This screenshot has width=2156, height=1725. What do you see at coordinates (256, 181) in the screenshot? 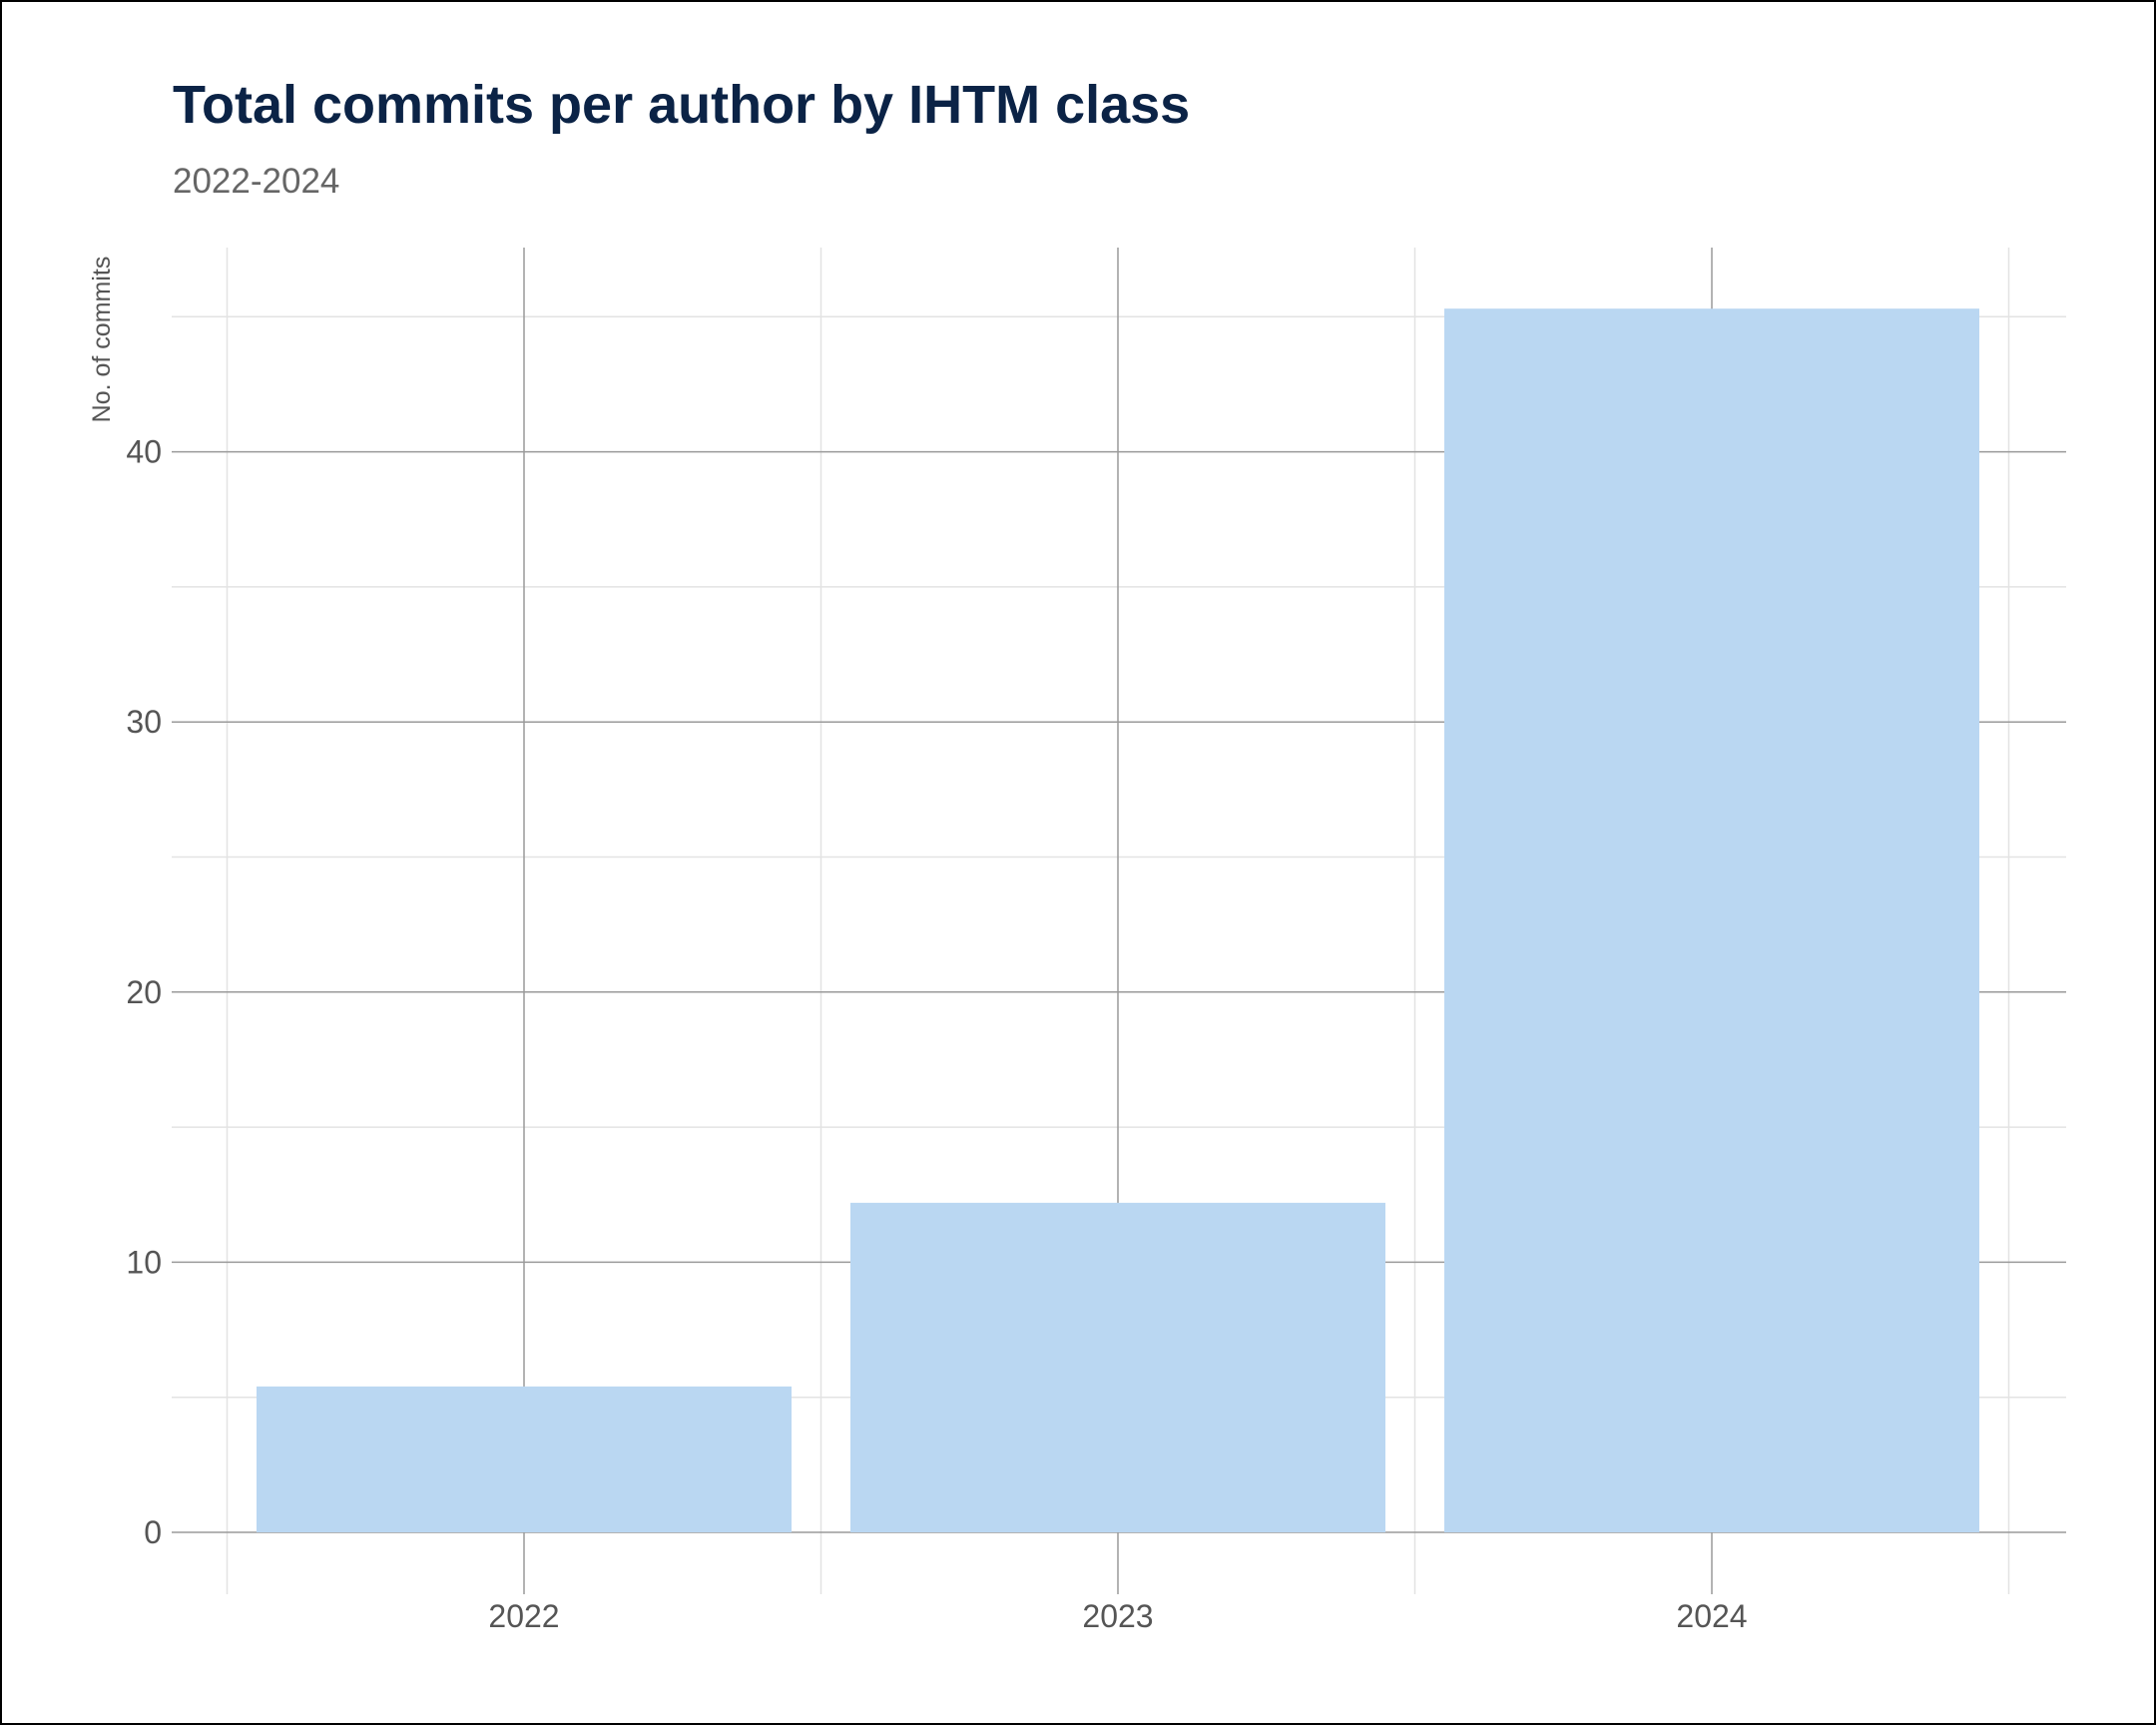
I see `chart-subtitle: 2022-2024` at bounding box center [256, 181].